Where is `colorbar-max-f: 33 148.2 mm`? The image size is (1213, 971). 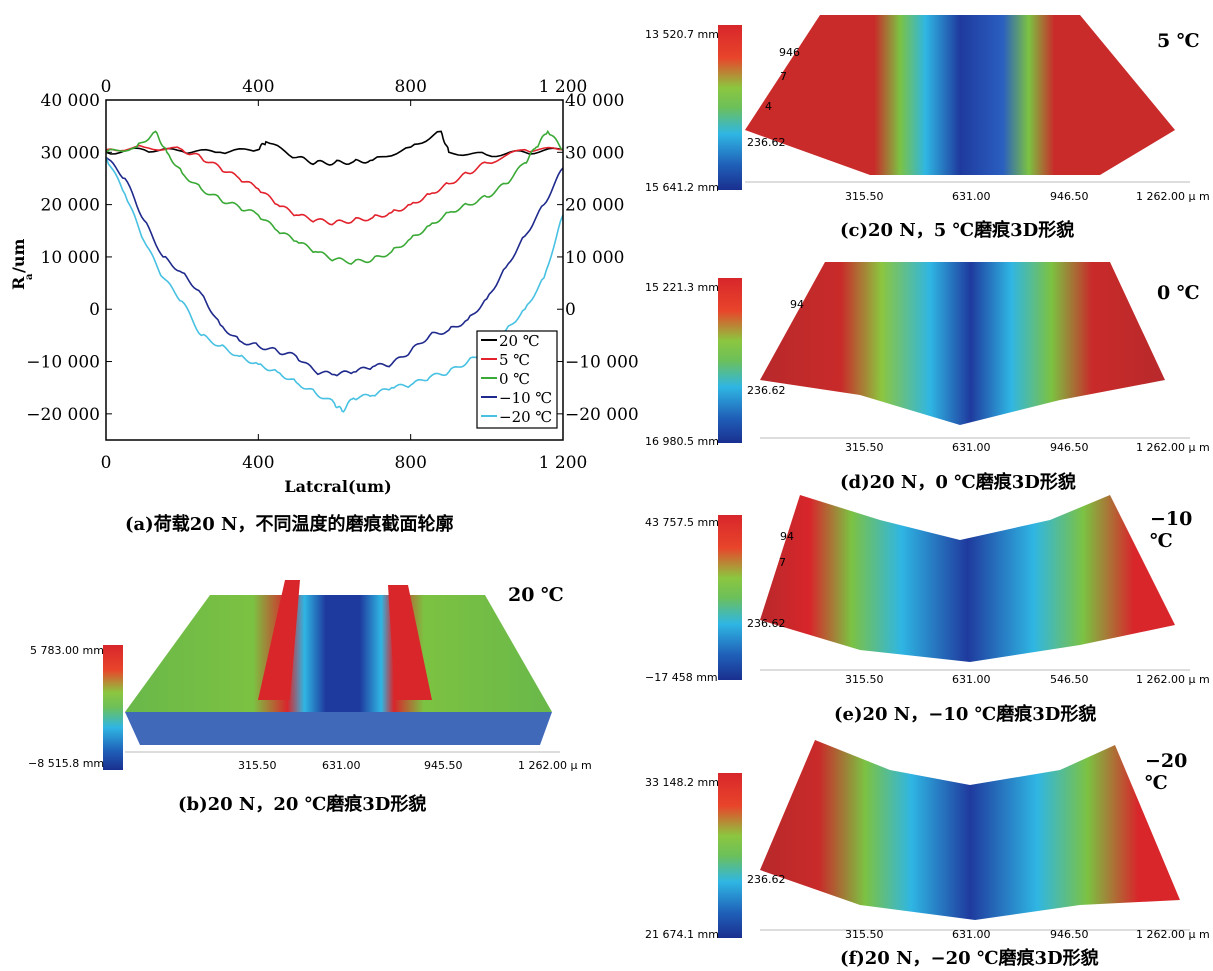 colorbar-max-f: 33 148.2 mm is located at coordinates (682, 782).